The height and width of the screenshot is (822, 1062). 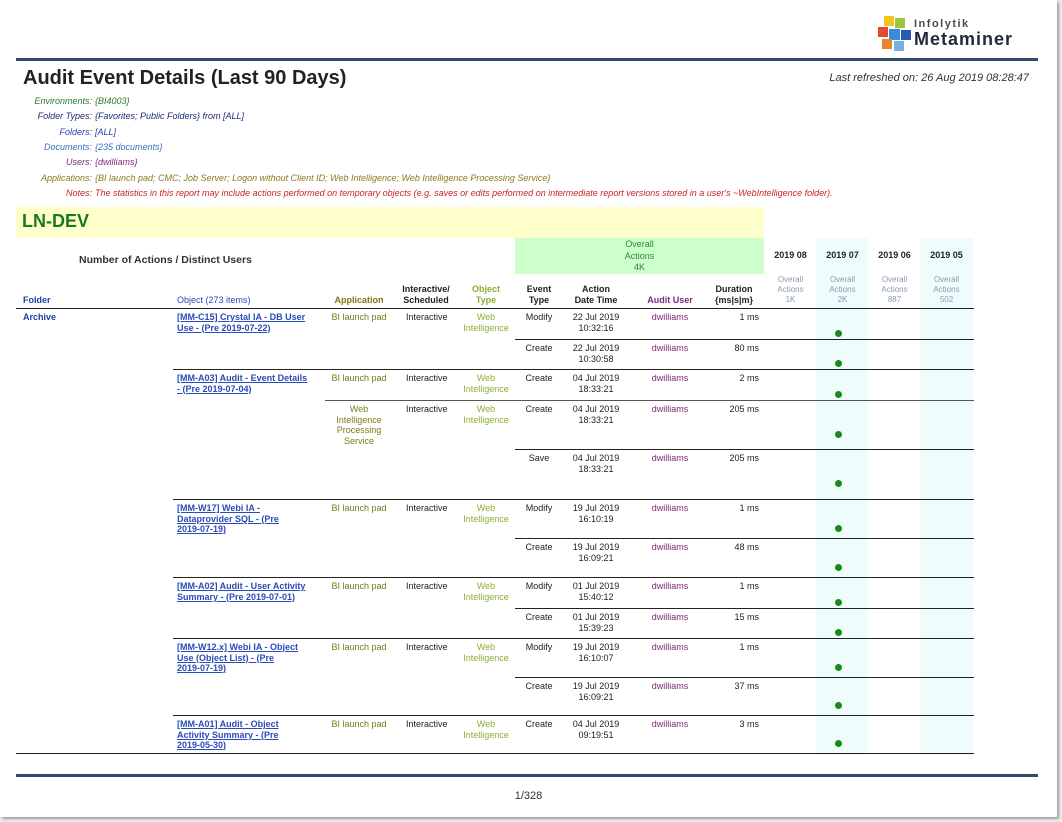 I want to click on object-link-line1: [MM-W12.x] Webi IA - Object, so click(x=238, y=647).